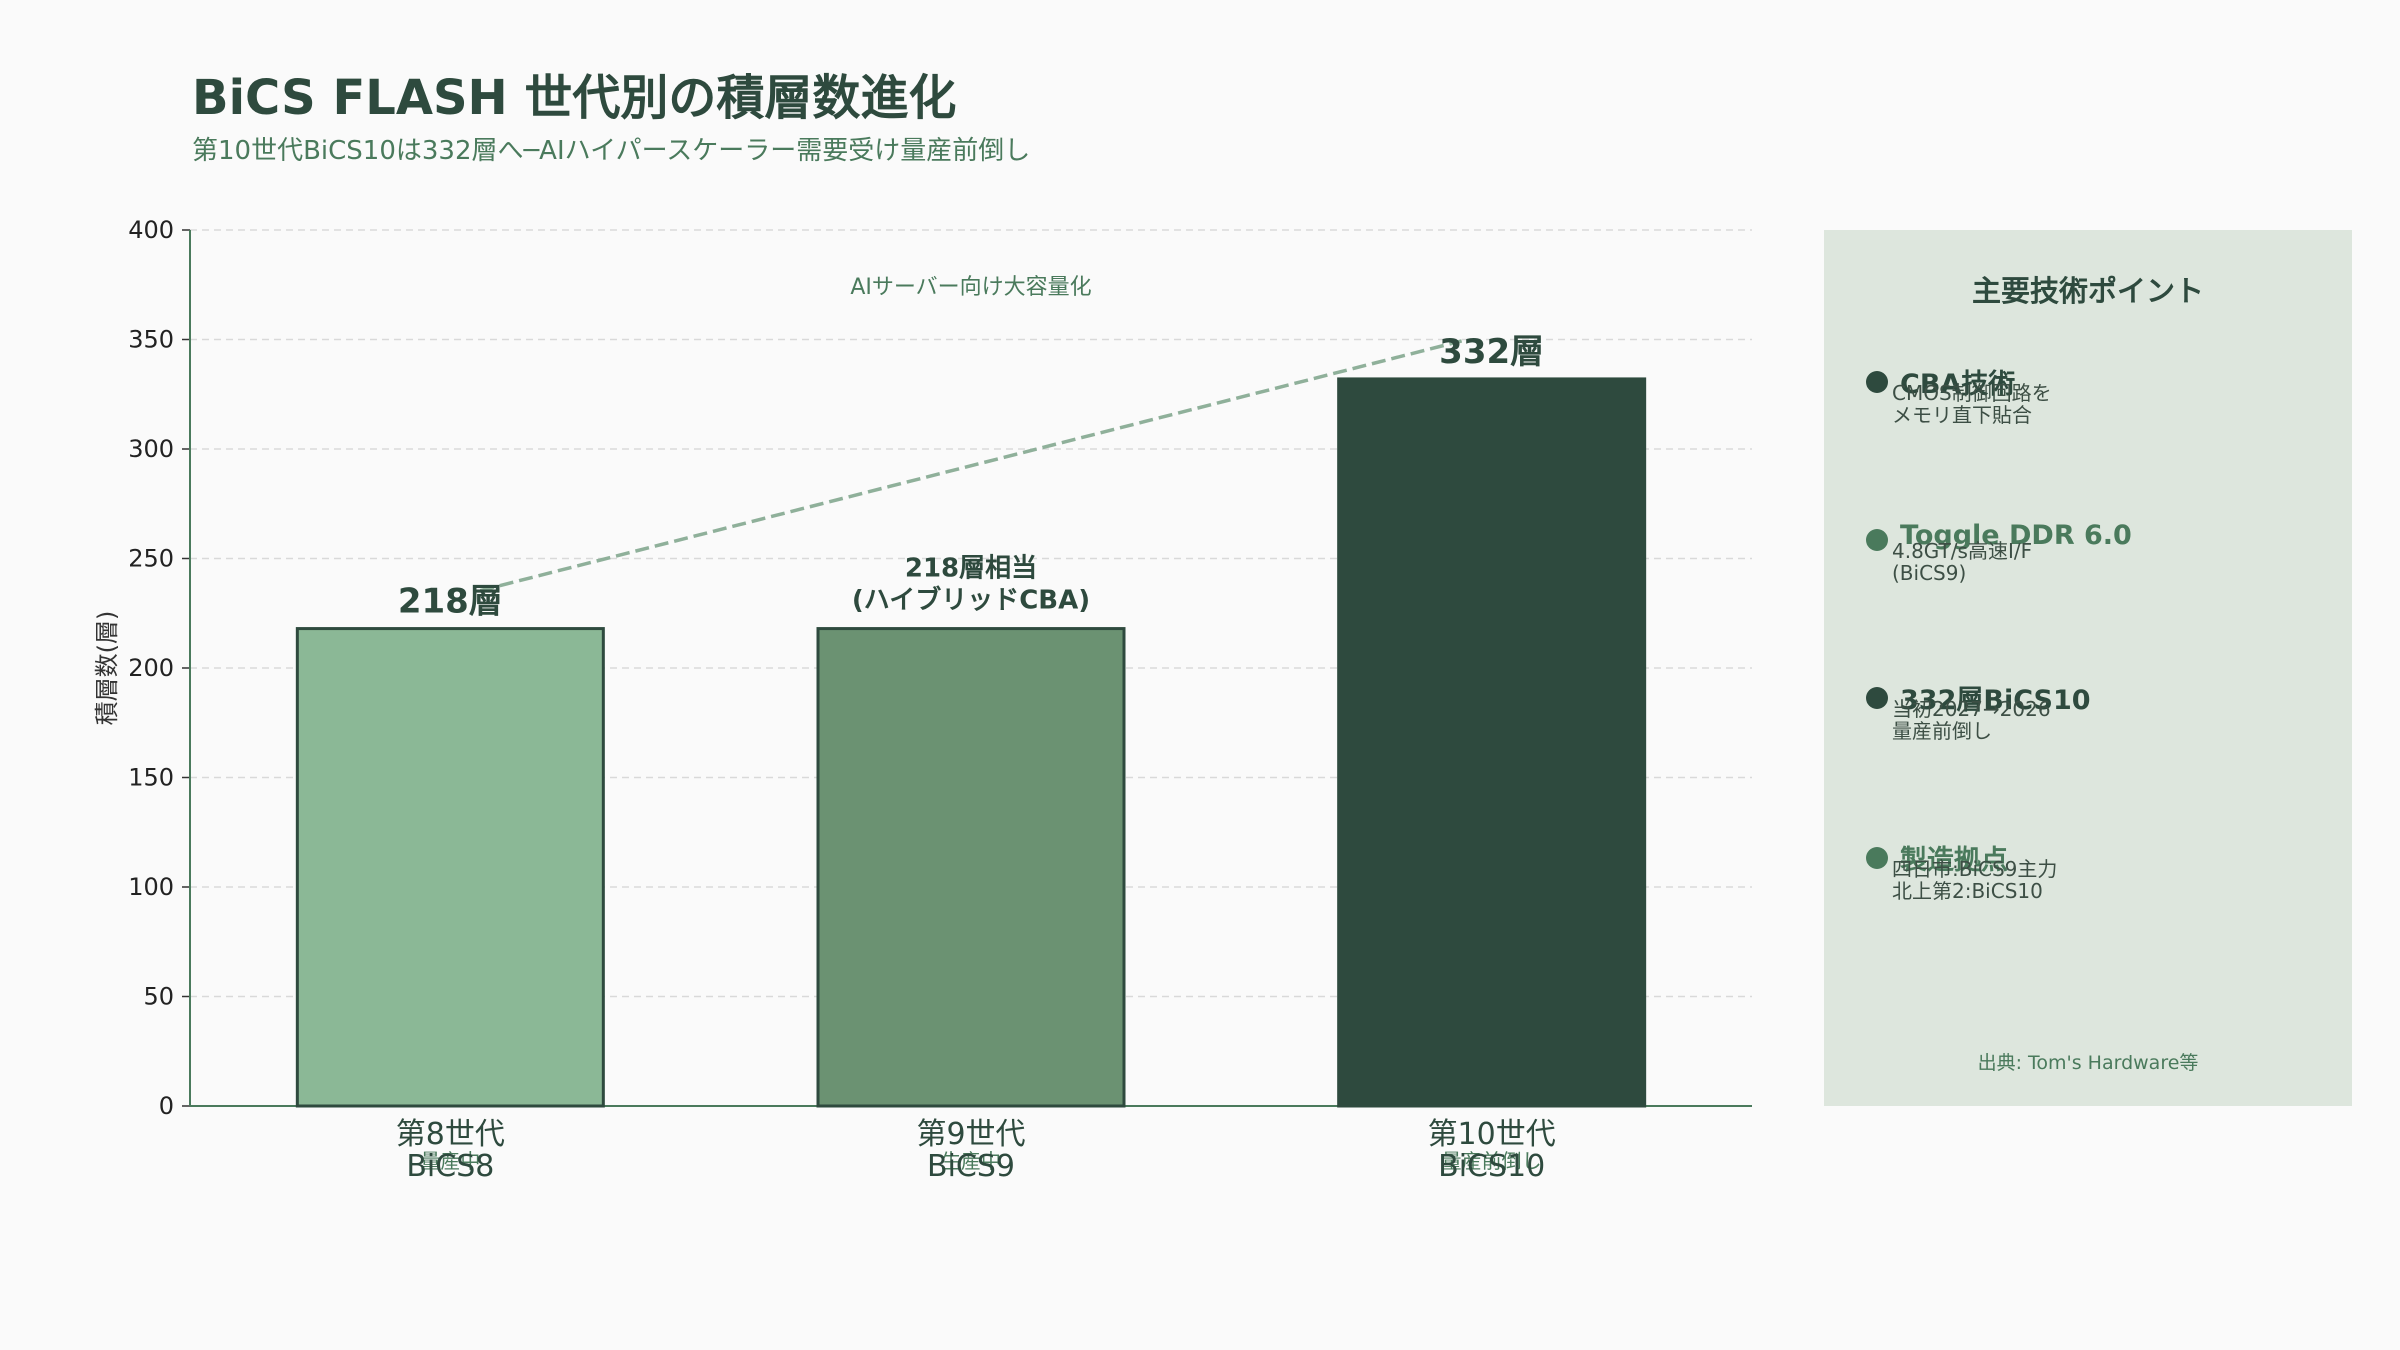 The height and width of the screenshot is (1350, 2400). Describe the element at coordinates (2087, 291) in the screenshot. I see `panel-title: 主要技術ポイント` at that location.